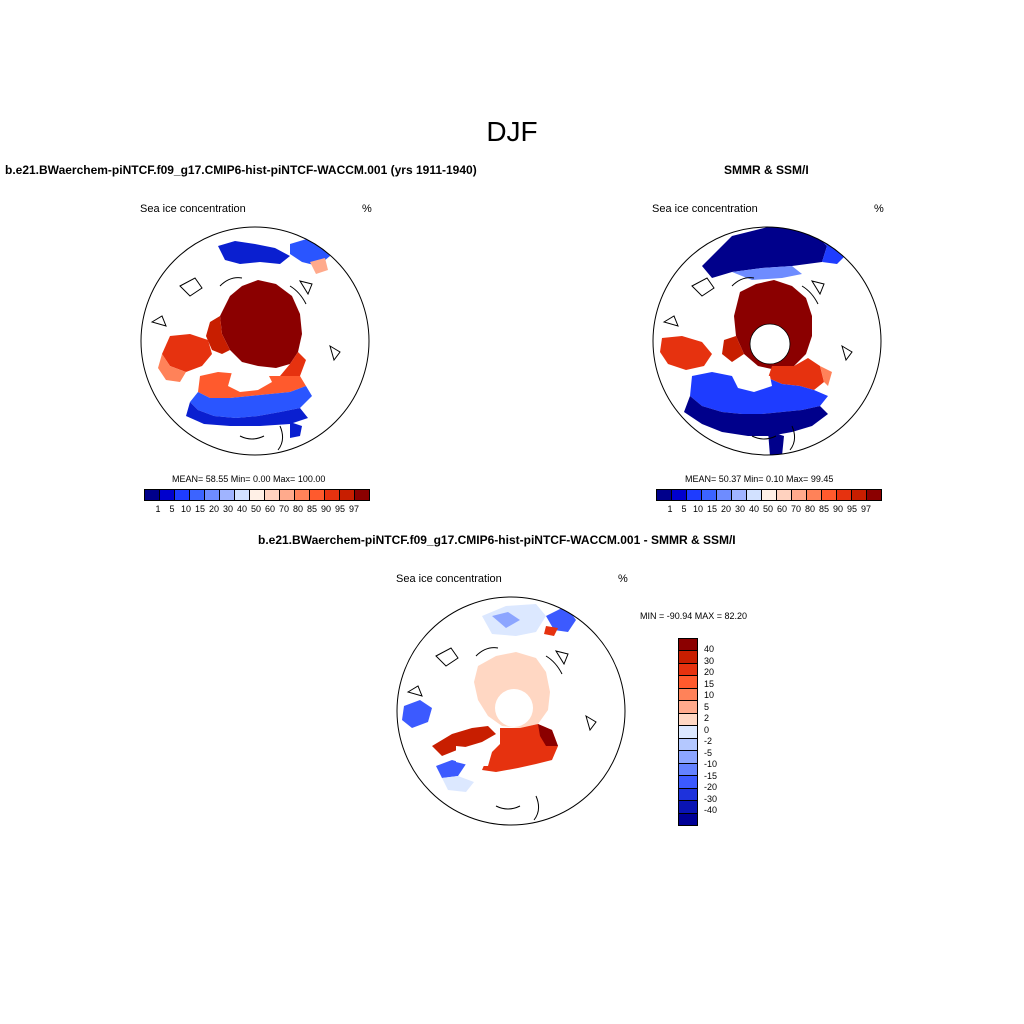 This screenshot has width=1024, height=1024. Describe the element at coordinates (353, 509) in the screenshot. I see `model-colorbar-label: 97` at that location.